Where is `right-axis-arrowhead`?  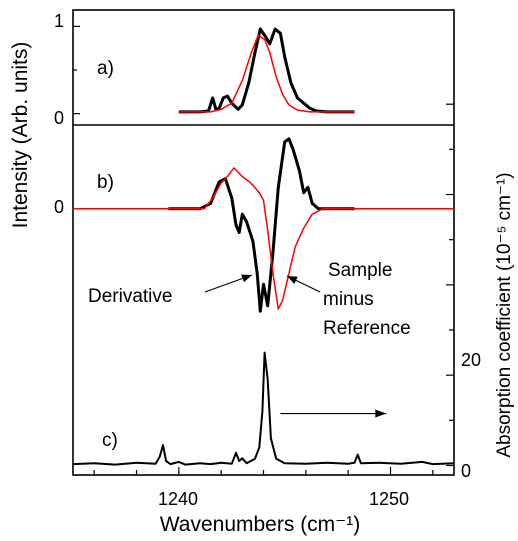
right-axis-arrowhead is located at coordinates (381, 413).